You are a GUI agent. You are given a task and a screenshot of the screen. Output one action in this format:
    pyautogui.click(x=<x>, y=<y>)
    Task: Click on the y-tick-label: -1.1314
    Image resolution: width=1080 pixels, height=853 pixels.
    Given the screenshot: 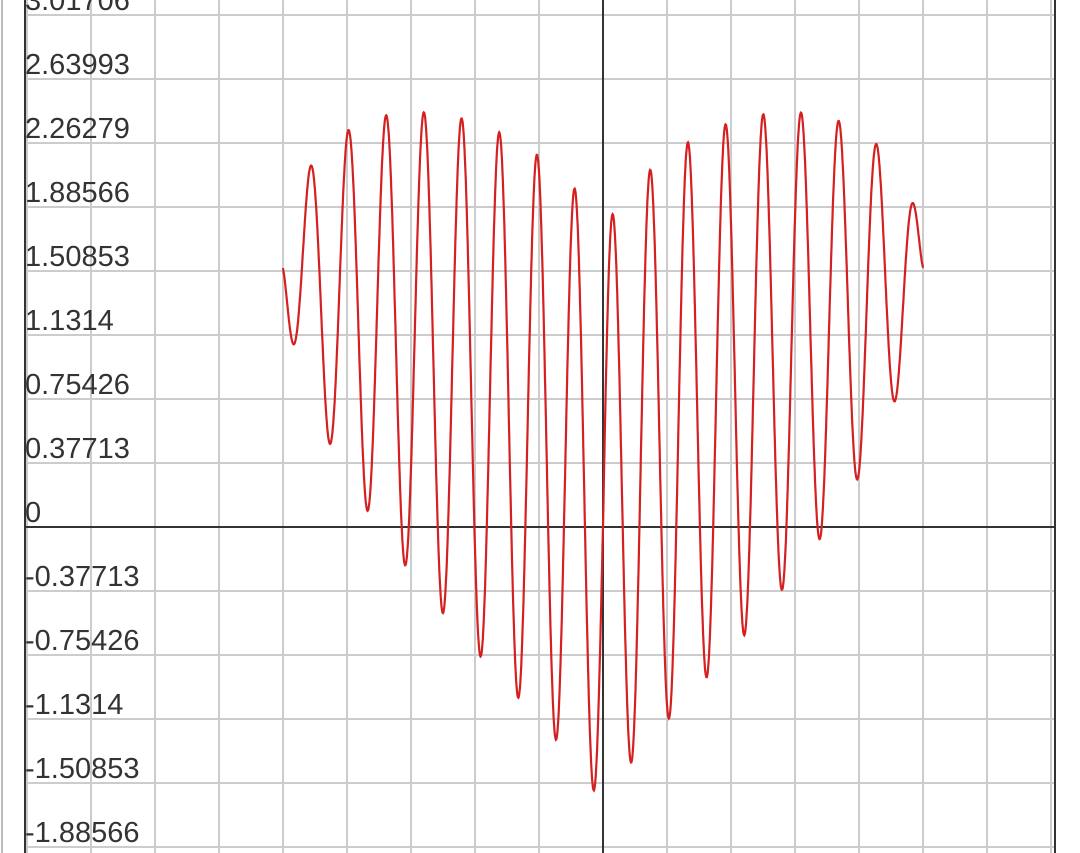 What is the action you would take?
    pyautogui.click(x=74, y=705)
    